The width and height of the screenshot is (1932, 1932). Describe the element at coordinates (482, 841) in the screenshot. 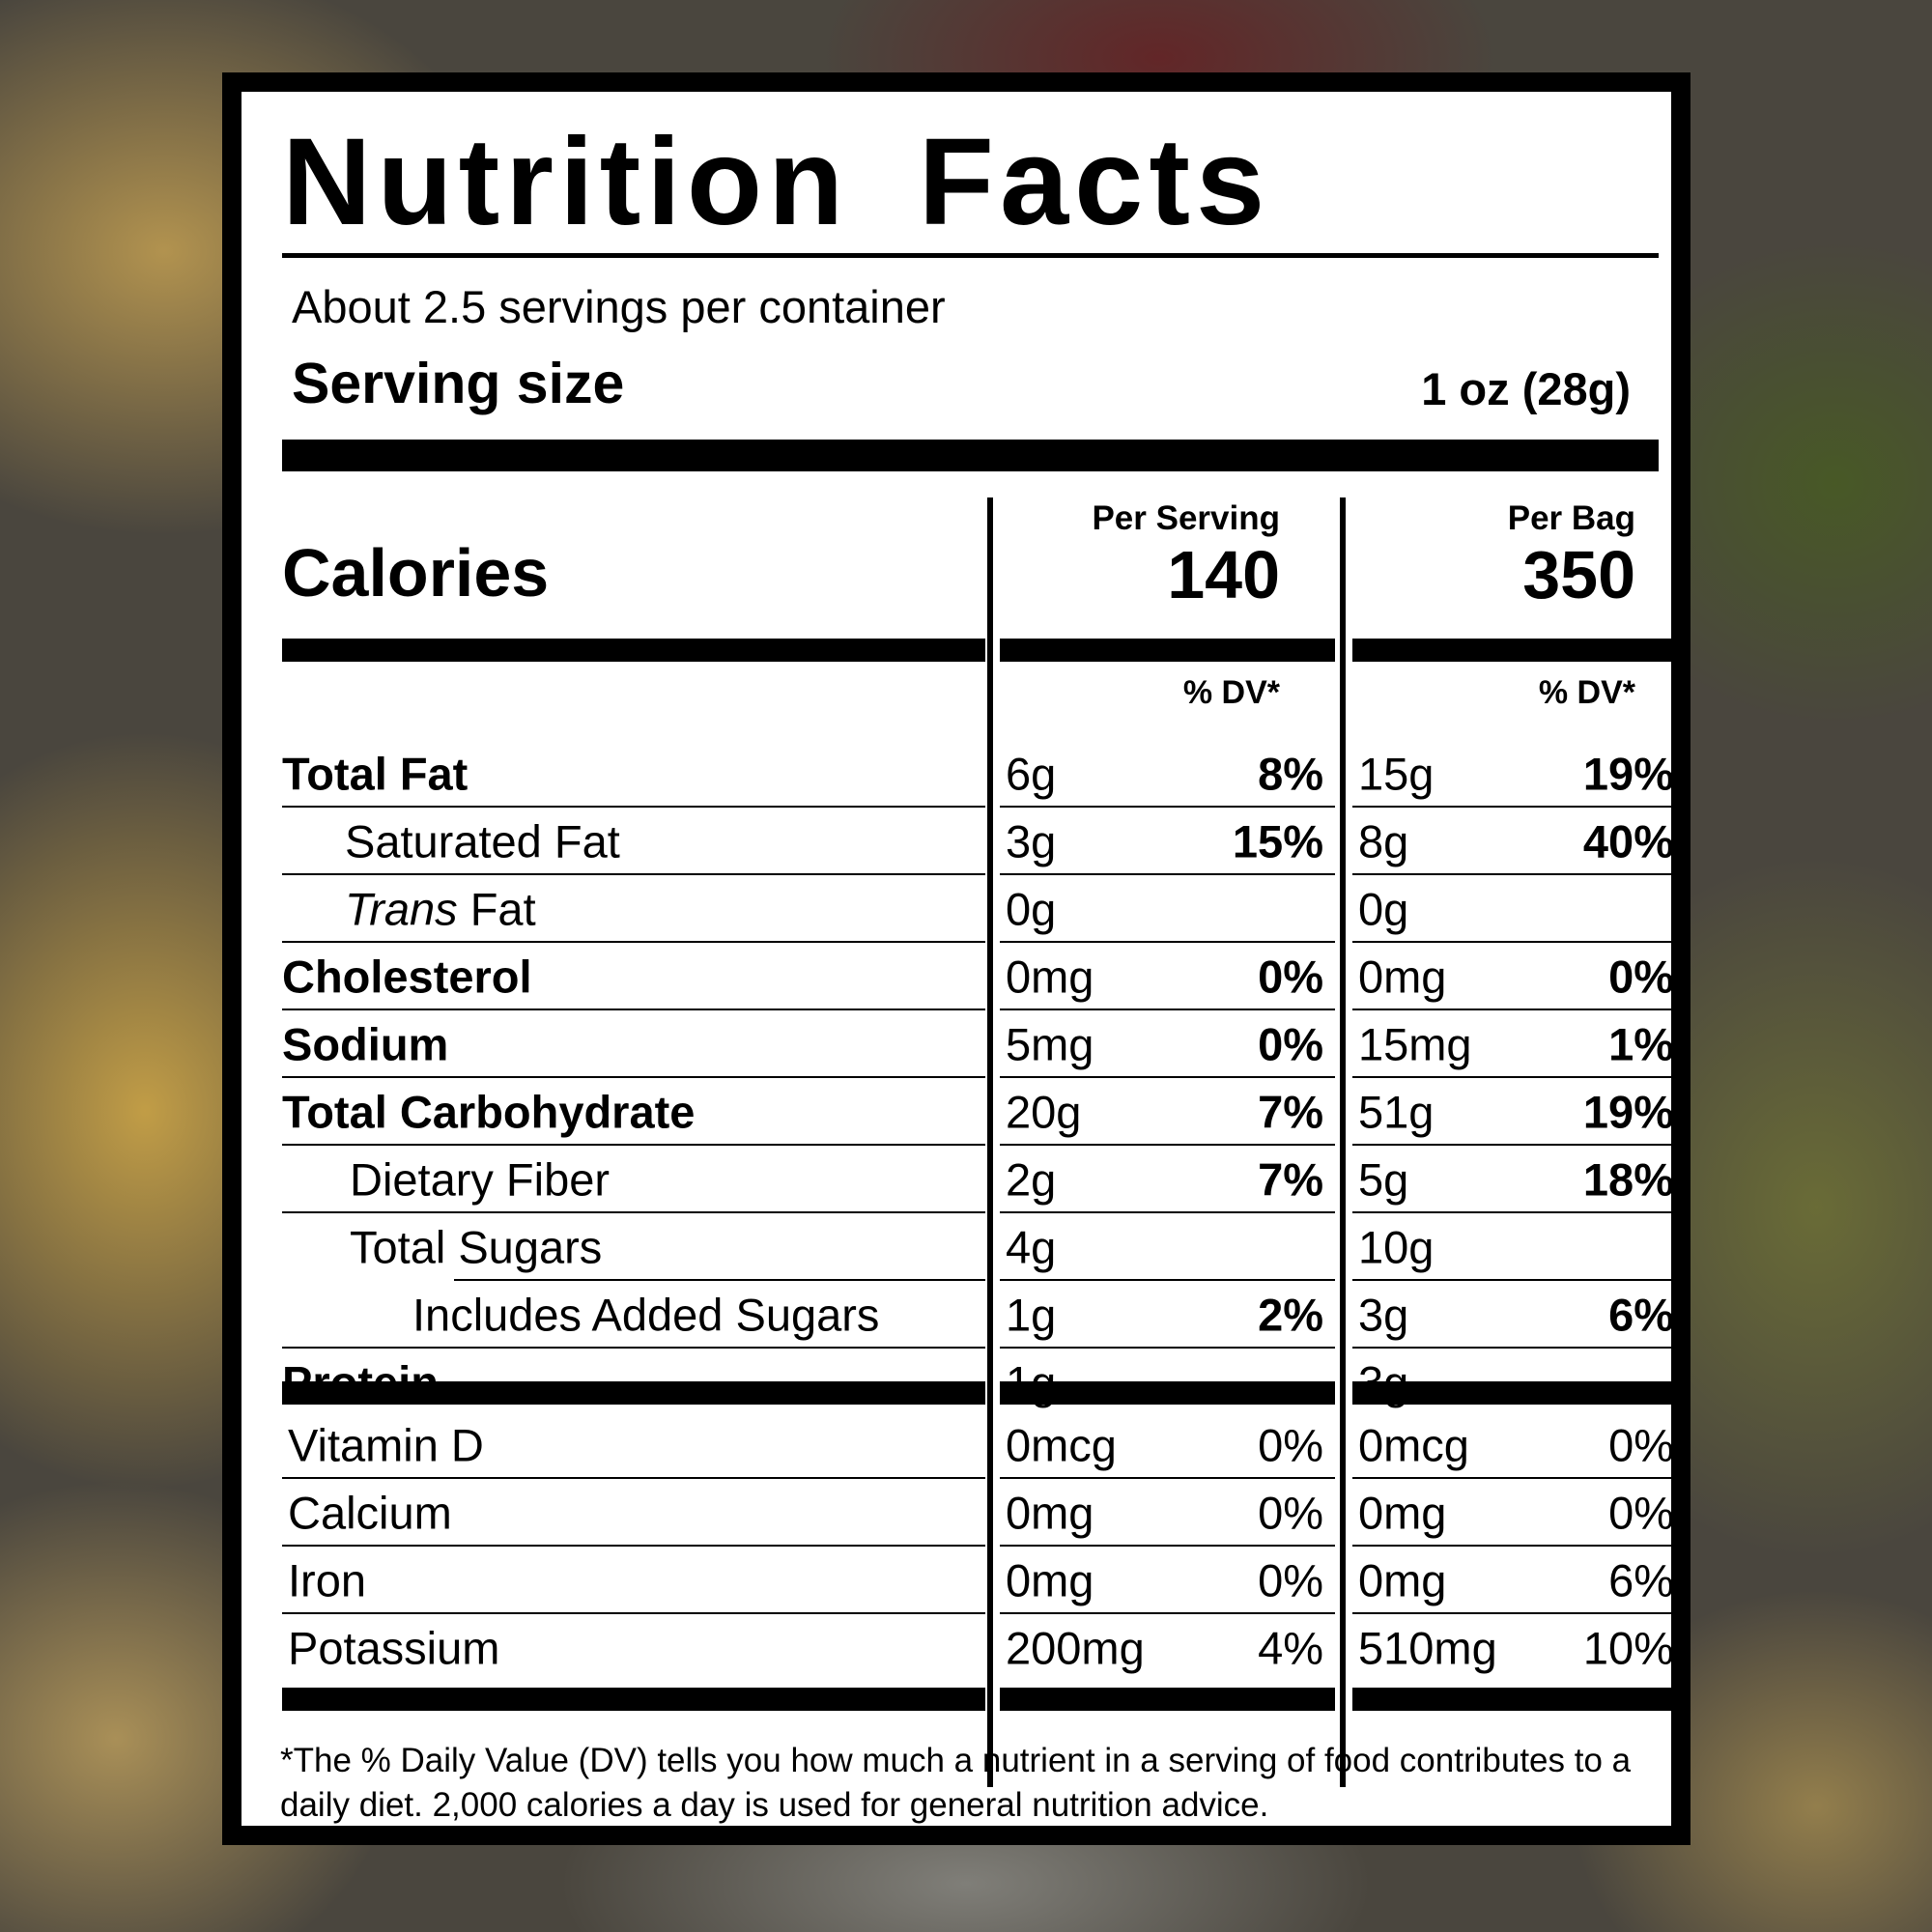

I see `nutrient-name-text: Saturated Fat` at that location.